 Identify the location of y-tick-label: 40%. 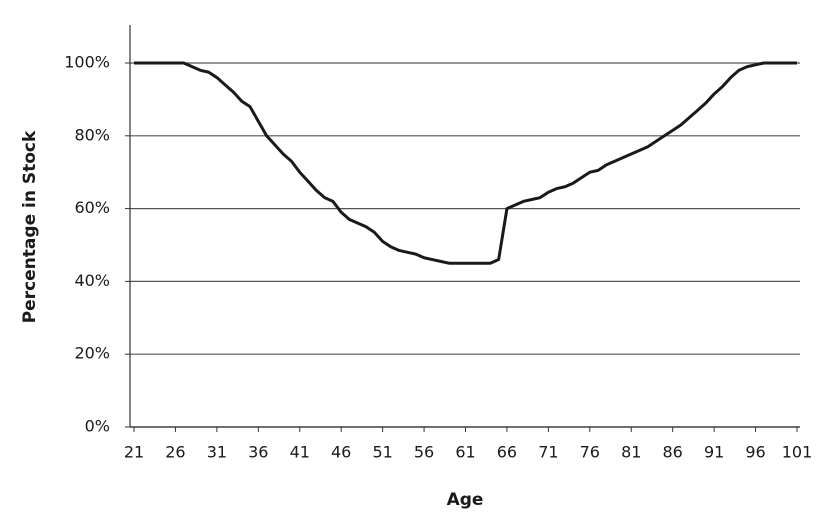
(92, 280).